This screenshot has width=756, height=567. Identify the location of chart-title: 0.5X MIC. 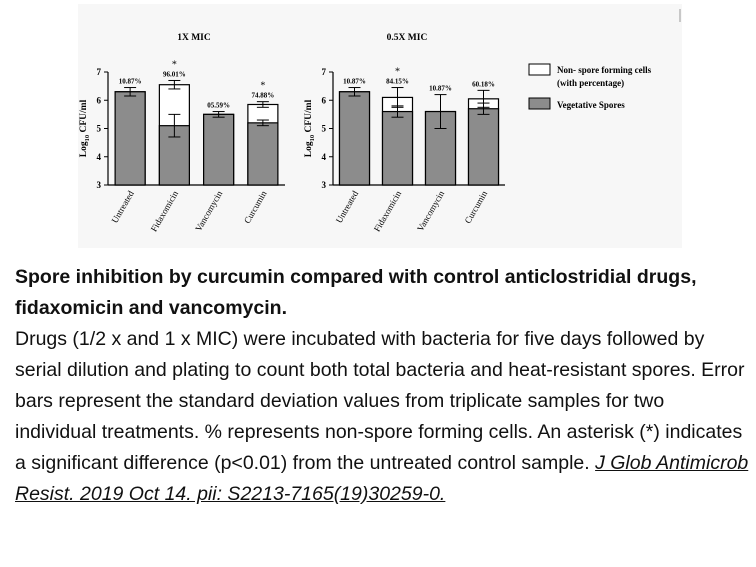
(407, 38).